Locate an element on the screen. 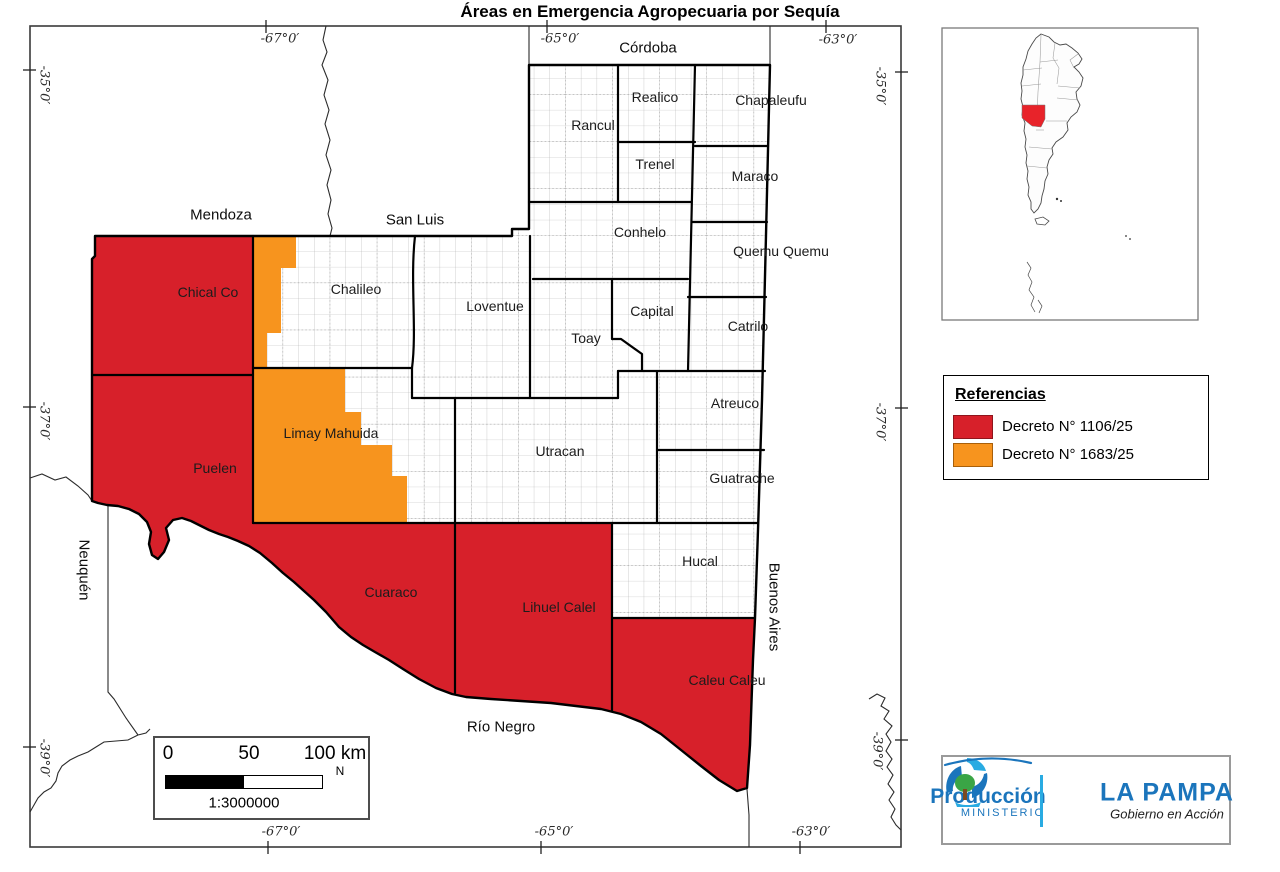 The image size is (1280, 872). inset-la-pampa-highlight is located at coordinates (1033, 116).